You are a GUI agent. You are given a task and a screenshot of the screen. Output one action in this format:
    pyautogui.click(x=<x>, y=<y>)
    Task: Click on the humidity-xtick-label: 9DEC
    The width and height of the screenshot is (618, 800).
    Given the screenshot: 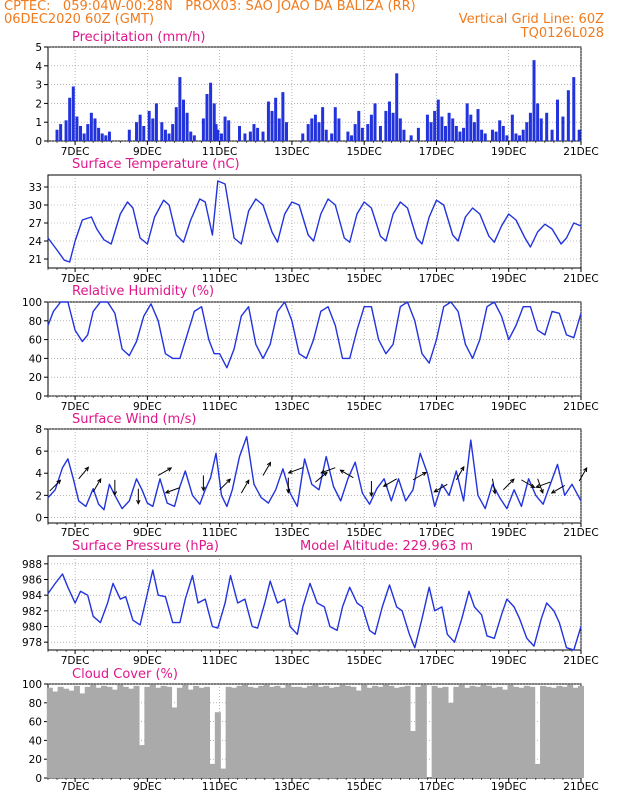 What is the action you would take?
    pyautogui.click(x=147, y=407)
    